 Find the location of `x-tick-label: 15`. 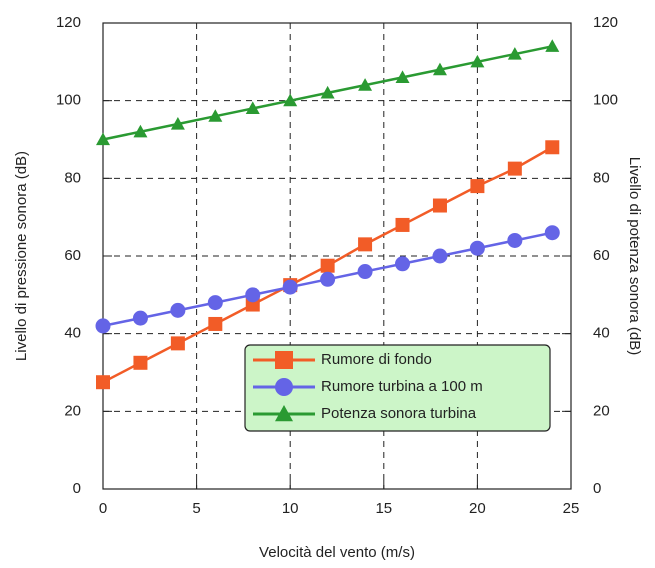

x-tick-label: 15 is located at coordinates (383, 508).